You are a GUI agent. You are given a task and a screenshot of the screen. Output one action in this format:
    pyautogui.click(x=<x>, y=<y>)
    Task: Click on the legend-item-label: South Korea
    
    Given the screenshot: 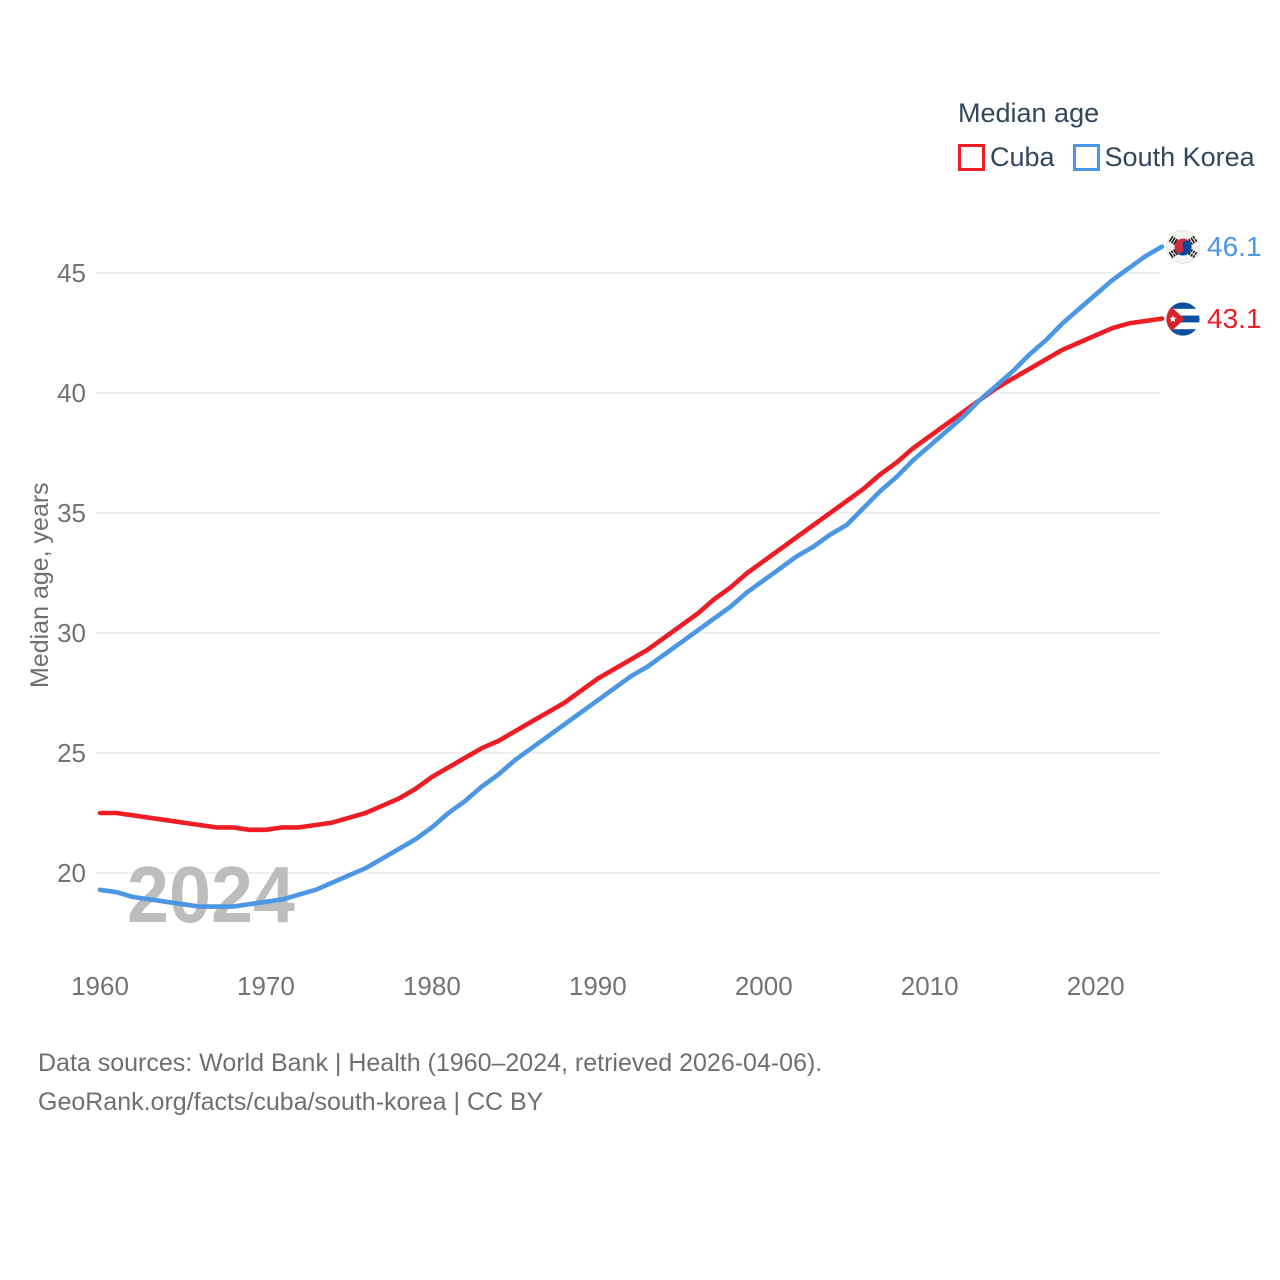 What is the action you would take?
    pyautogui.click(x=1179, y=157)
    